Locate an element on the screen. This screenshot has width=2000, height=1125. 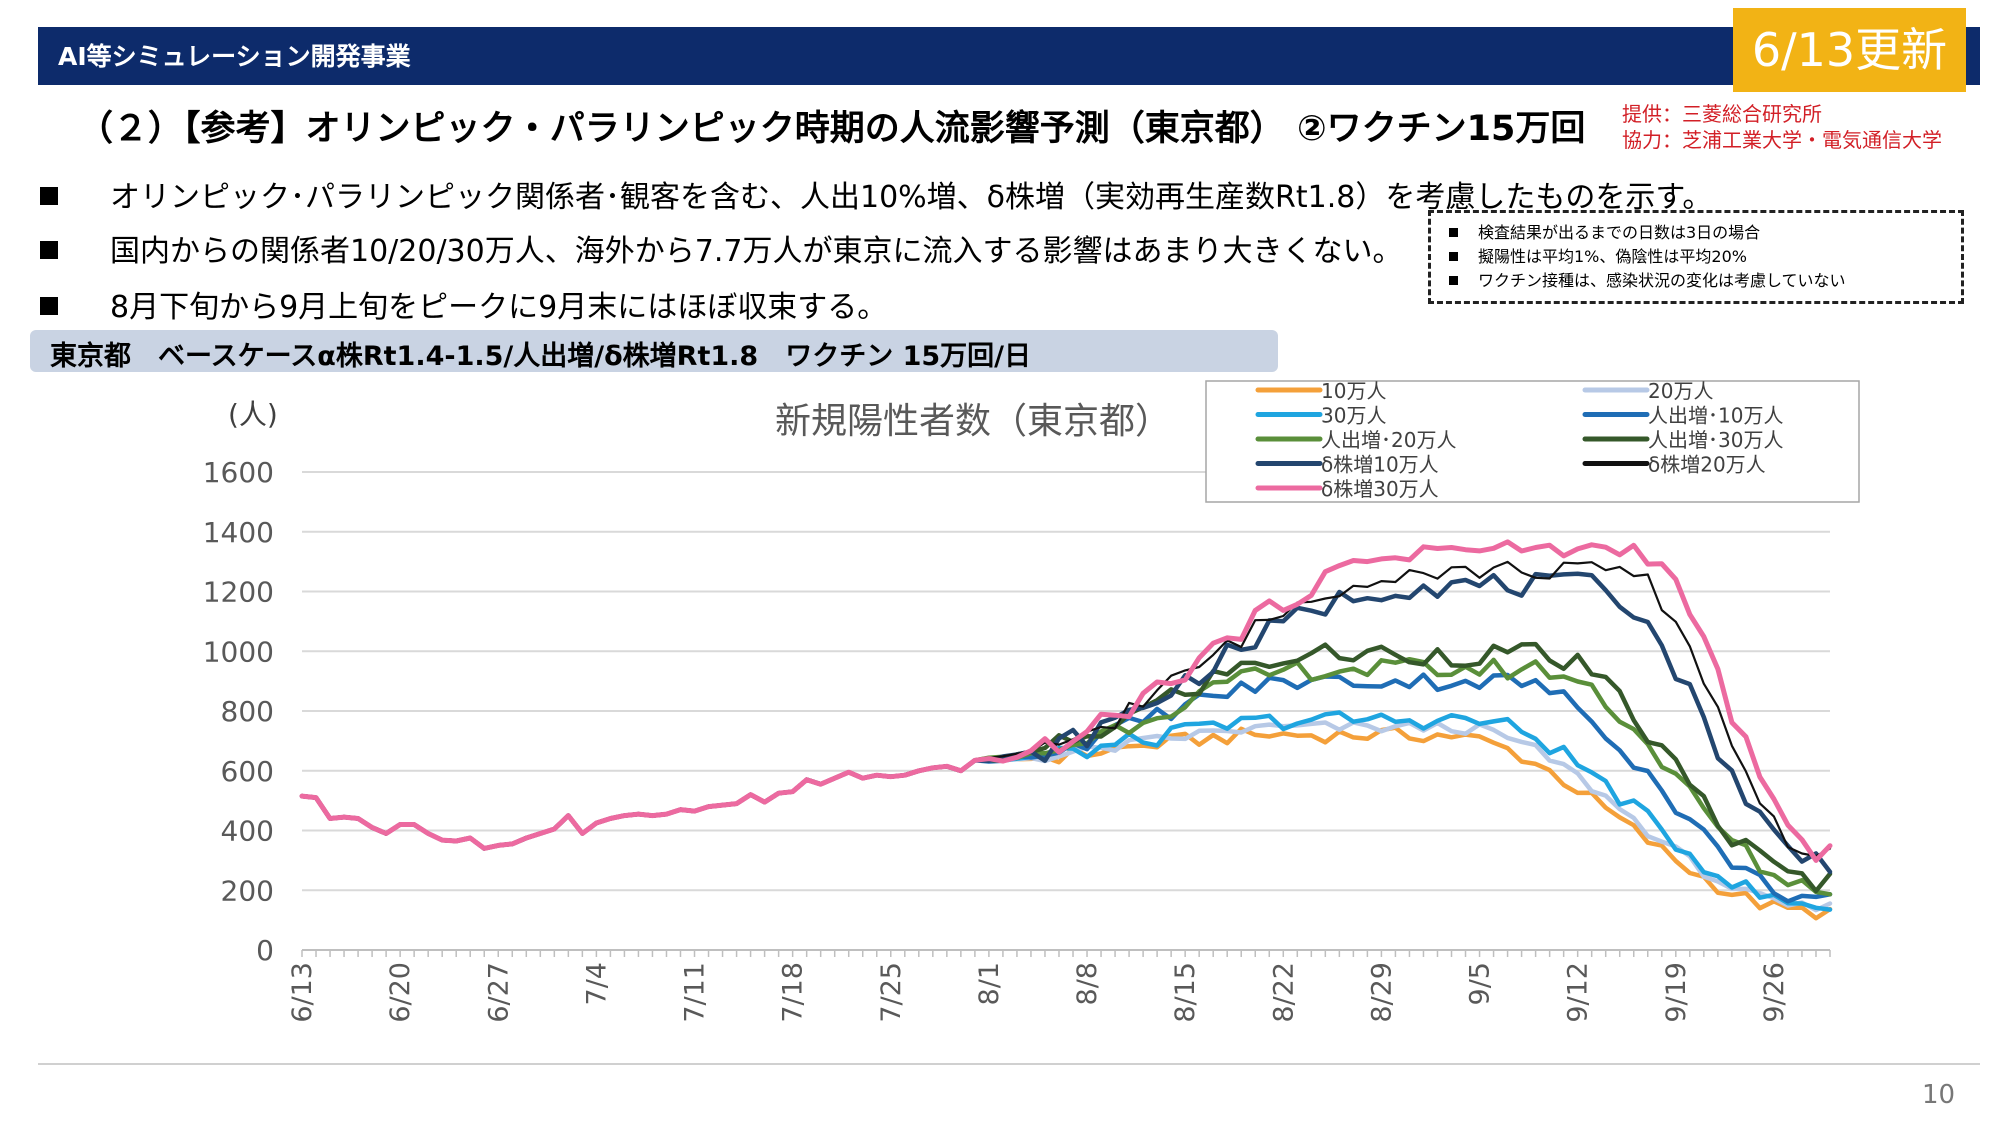
x-tick-label: 7/11 is located at coordinates (695, 992).